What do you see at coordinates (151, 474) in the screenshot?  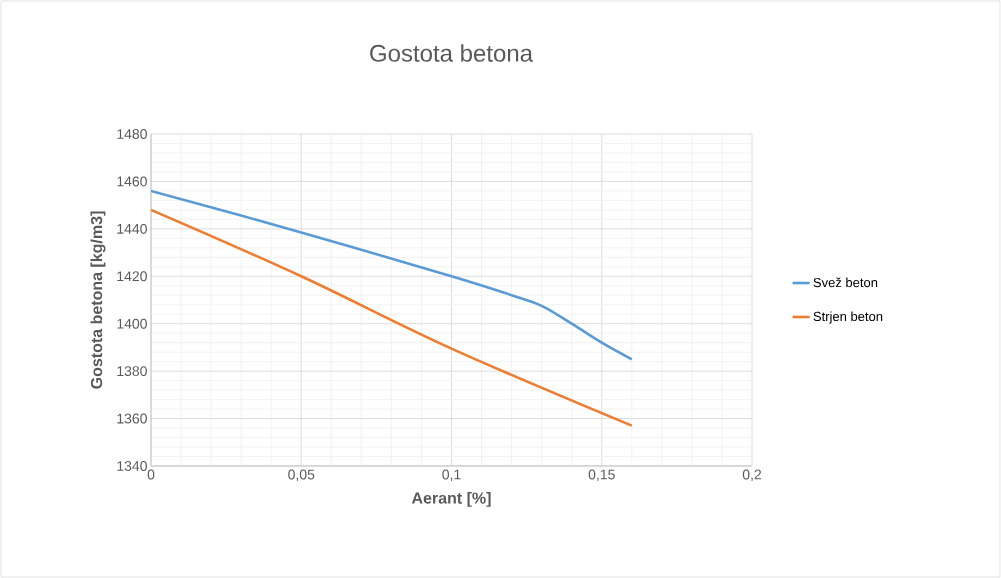 I see `x-tick-label: 0` at bounding box center [151, 474].